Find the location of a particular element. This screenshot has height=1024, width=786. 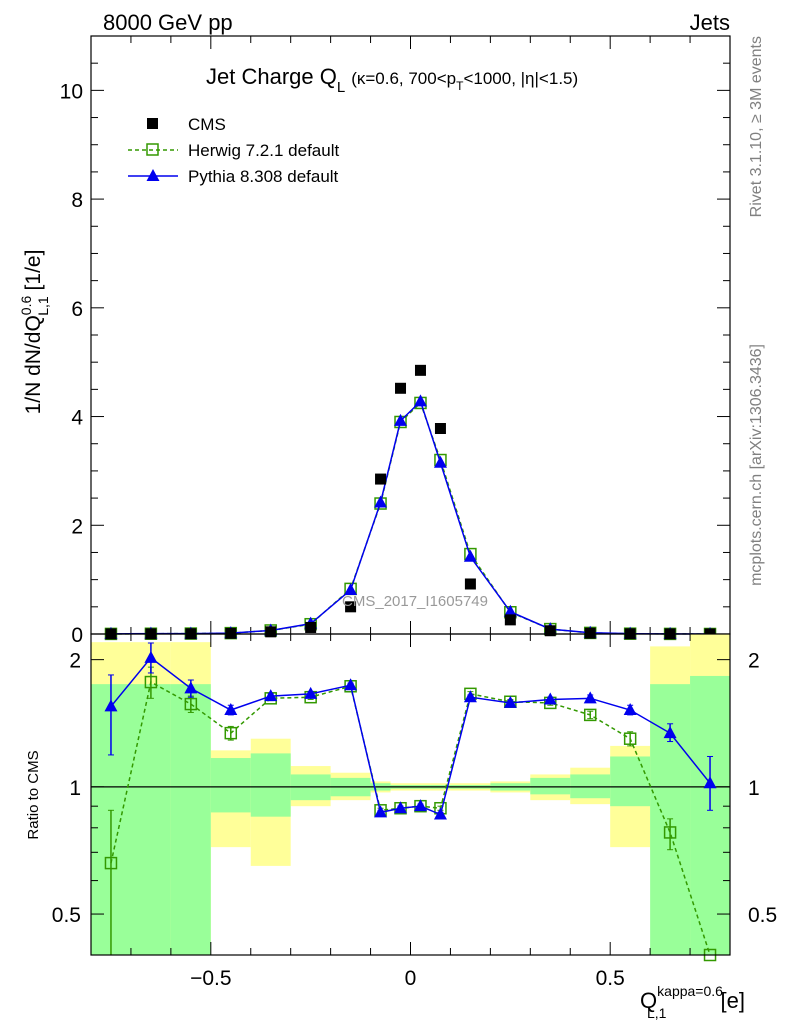

legend-marker-cms is located at coordinates (152, 123).